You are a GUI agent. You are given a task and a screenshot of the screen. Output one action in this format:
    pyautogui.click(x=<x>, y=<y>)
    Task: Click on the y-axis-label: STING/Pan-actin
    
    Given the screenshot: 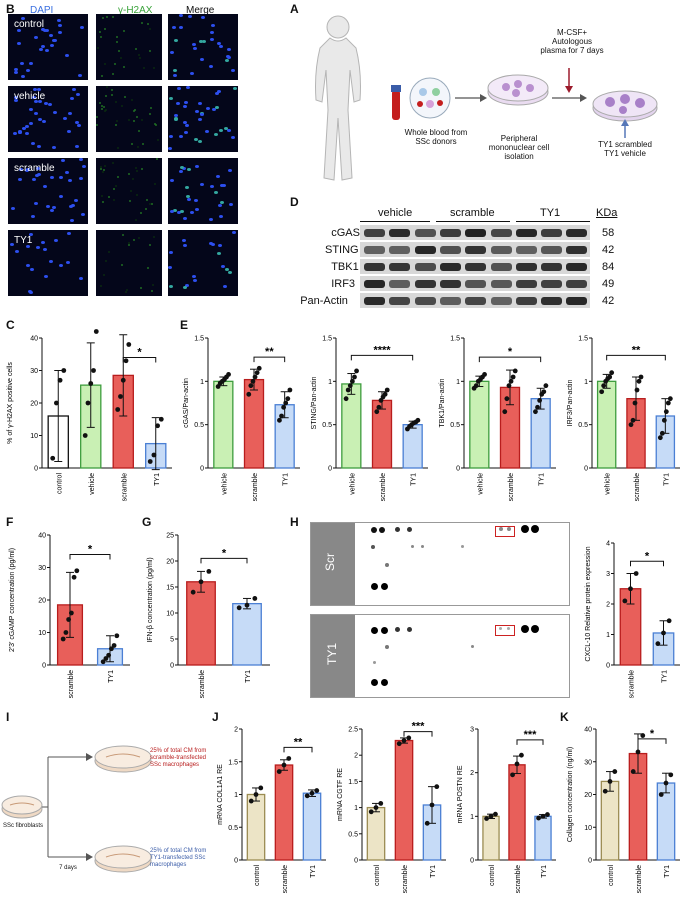 What is the action you would take?
    pyautogui.click(x=314, y=402)
    